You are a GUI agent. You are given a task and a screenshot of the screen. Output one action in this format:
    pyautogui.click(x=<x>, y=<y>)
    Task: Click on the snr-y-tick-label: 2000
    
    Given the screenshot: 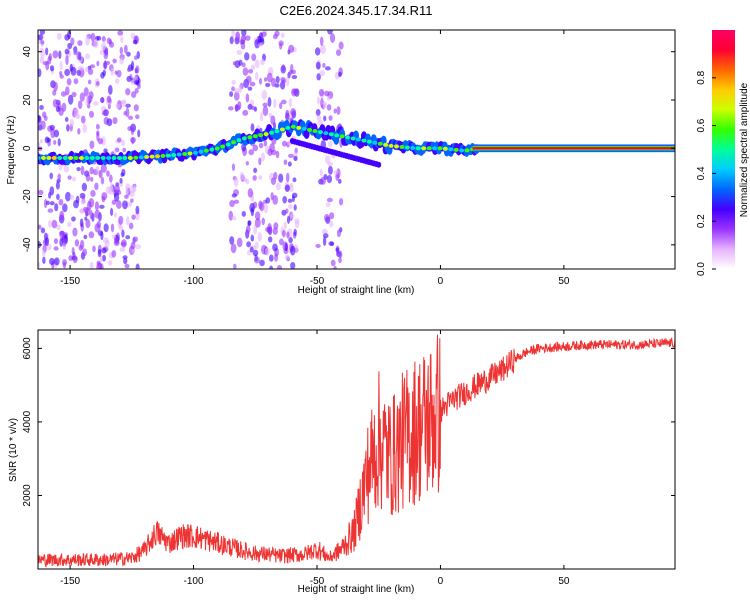 What is the action you would take?
    pyautogui.click(x=27, y=495)
    